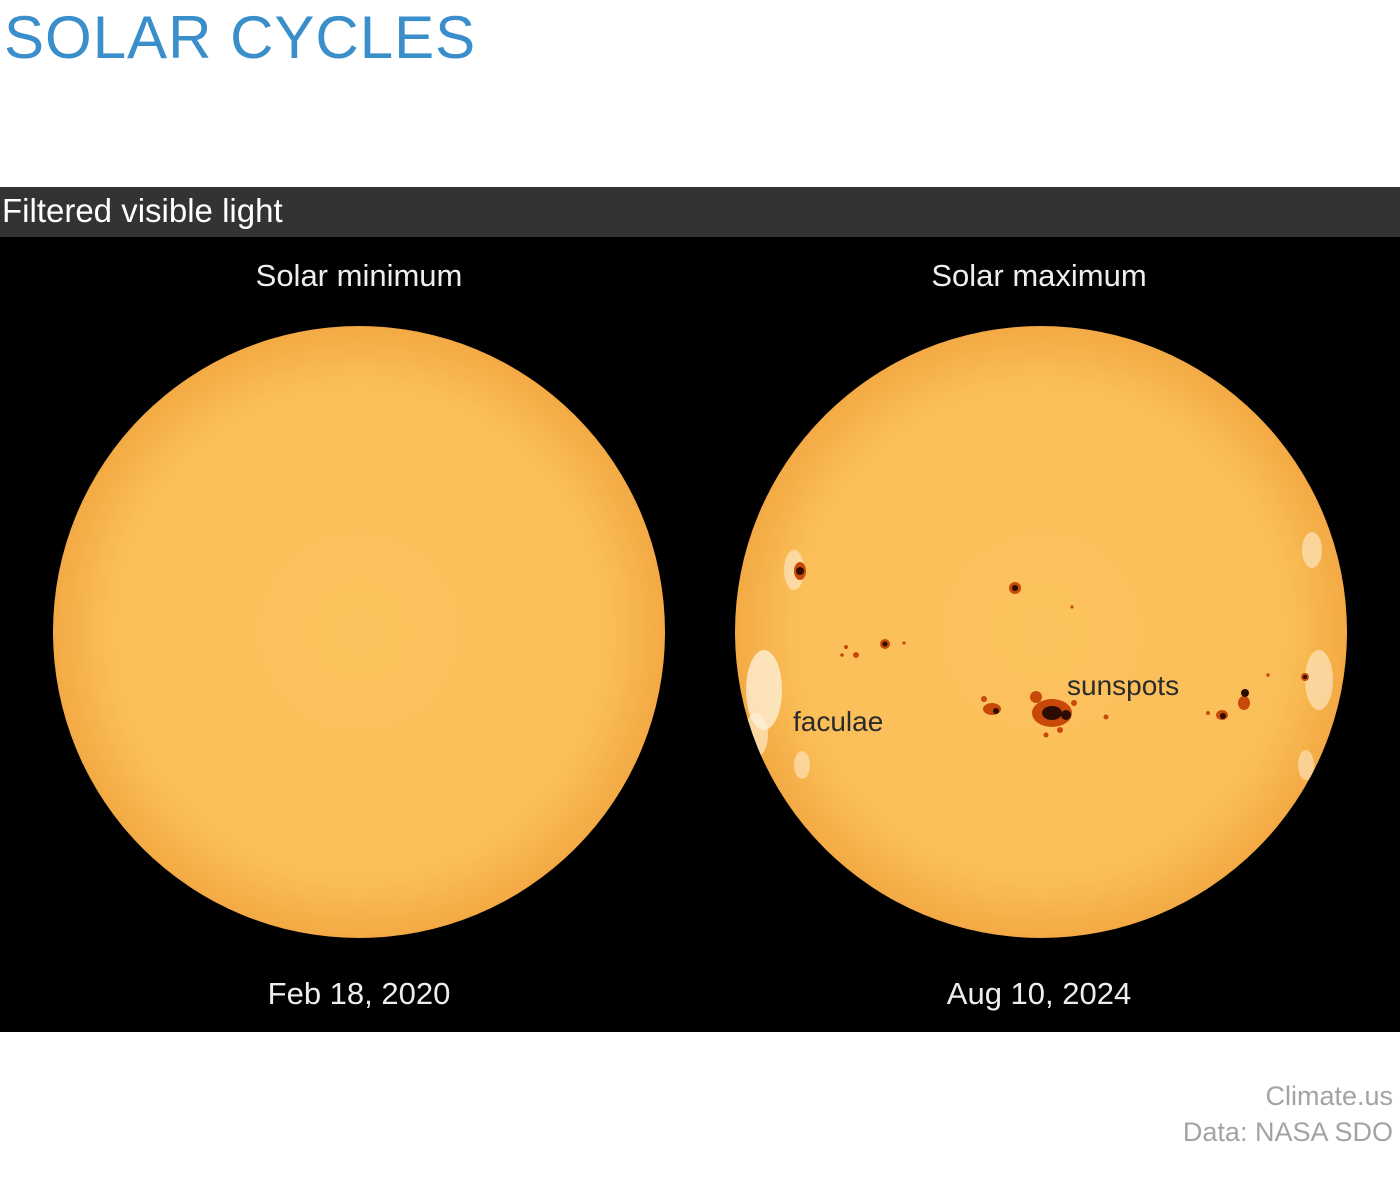  I want to click on data-credit: Data: NASA SDO, so click(1287, 1132).